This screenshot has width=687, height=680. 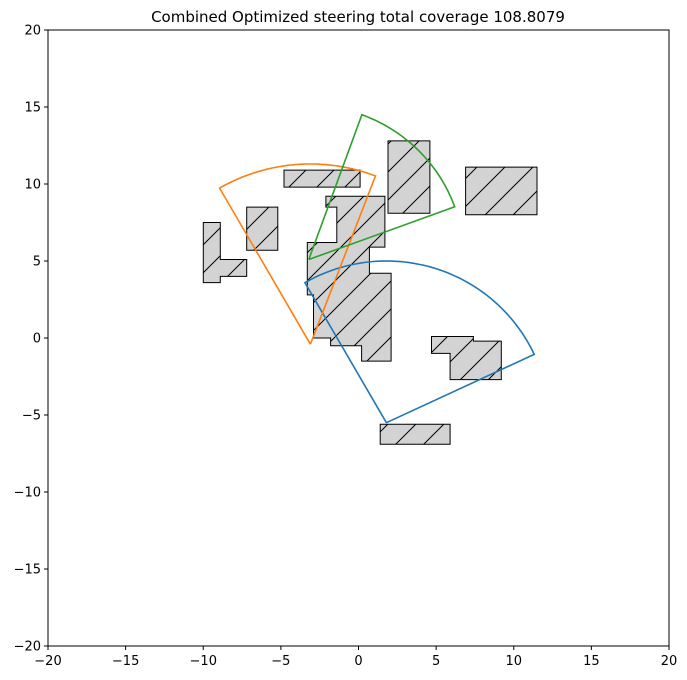 What do you see at coordinates (27, 570) in the screenshot?
I see `y-tick-label: −15` at bounding box center [27, 570].